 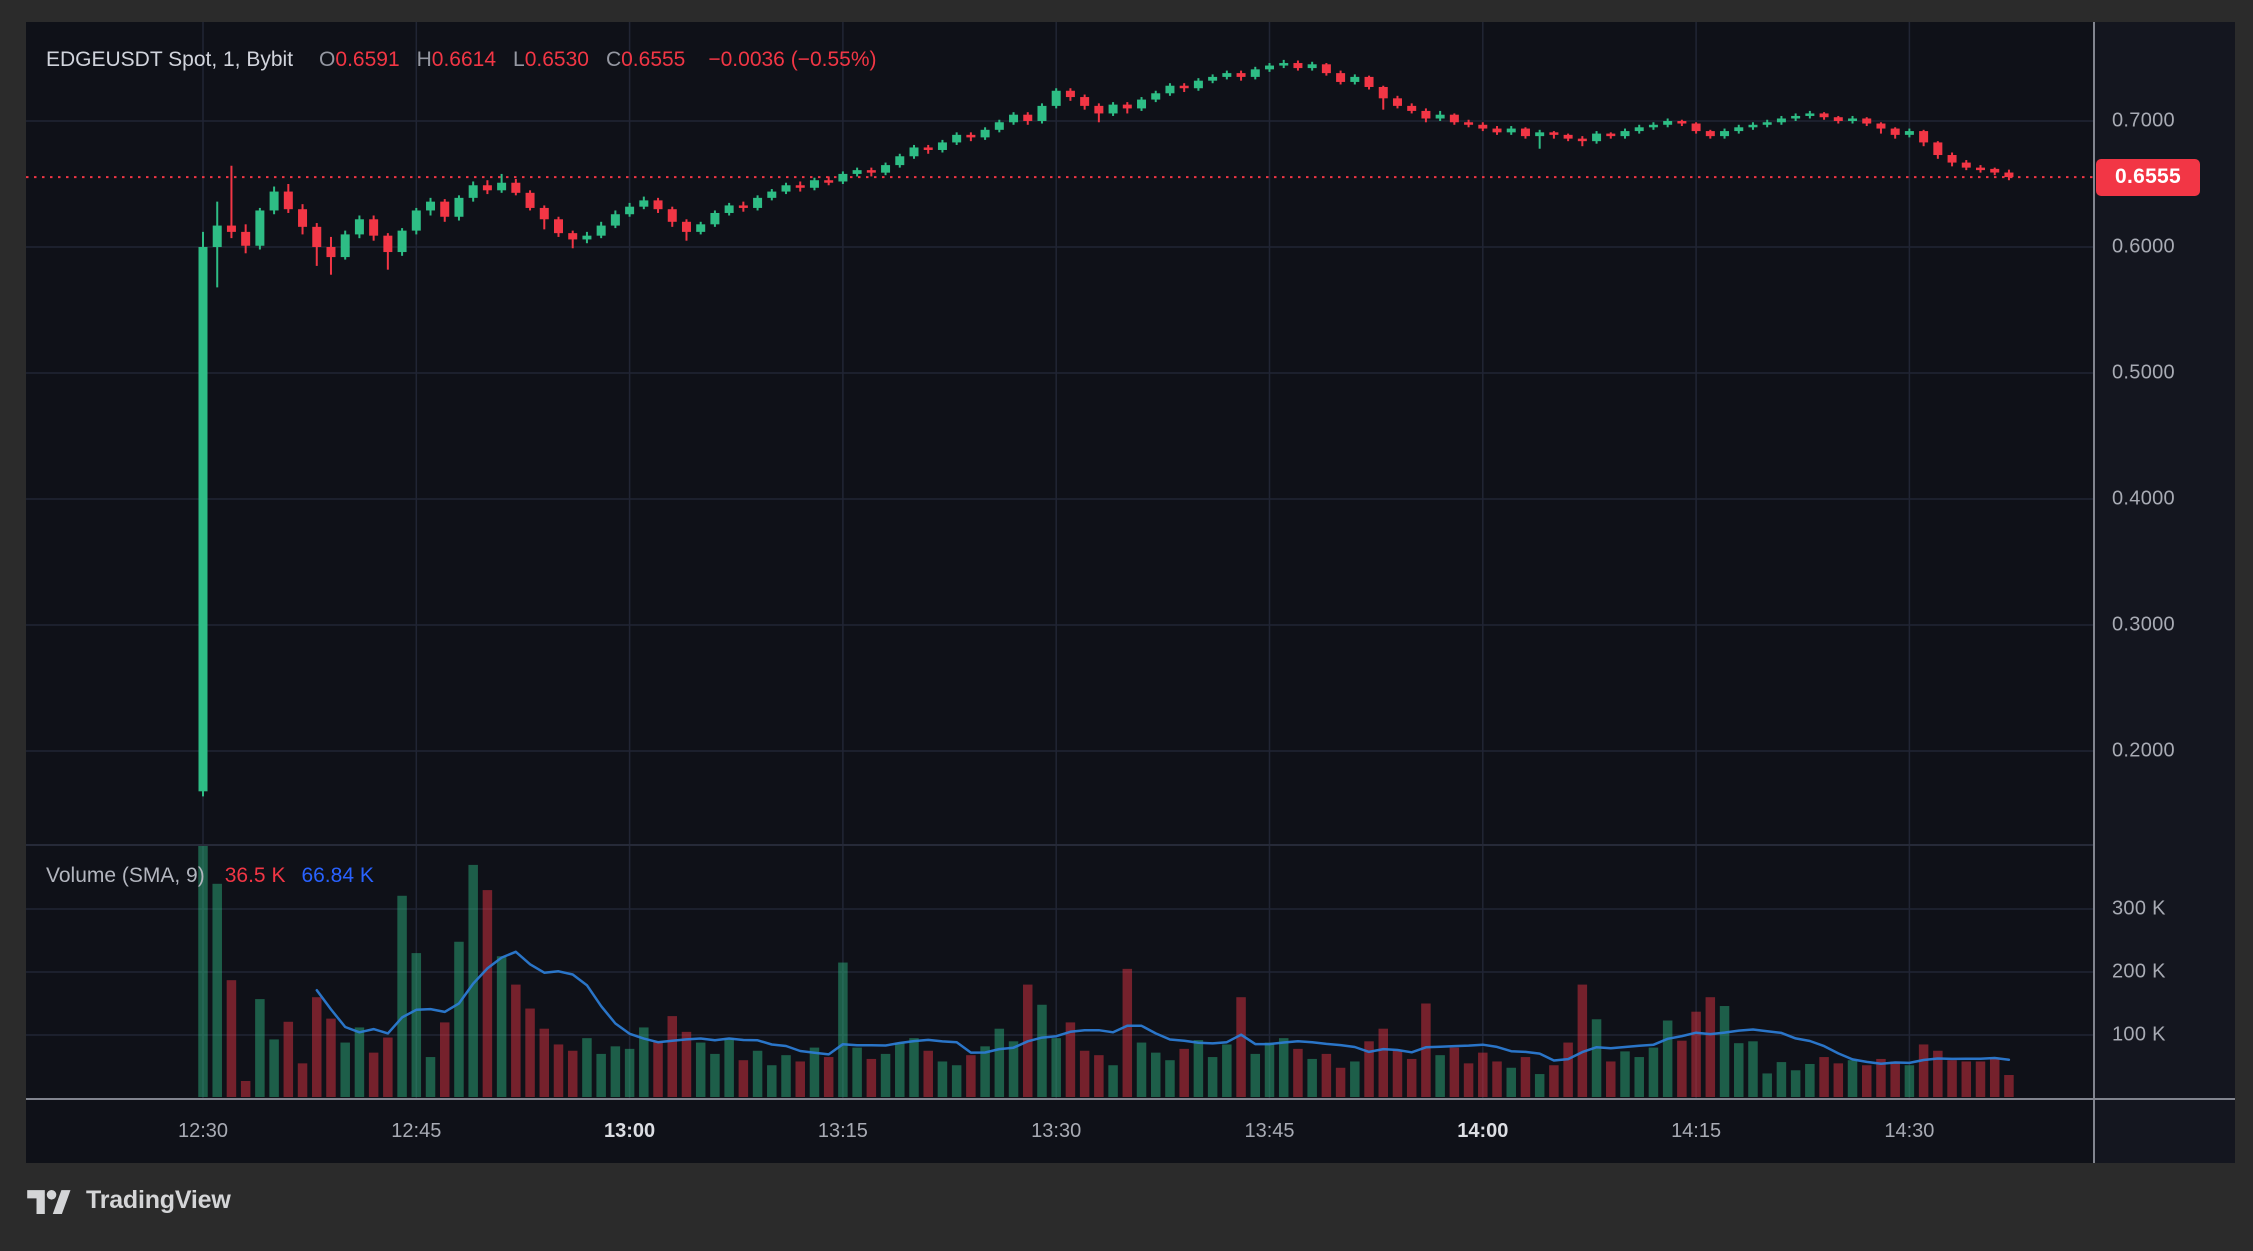 What do you see at coordinates (2143, 372) in the screenshot?
I see `price-axis-label: 0.5000` at bounding box center [2143, 372].